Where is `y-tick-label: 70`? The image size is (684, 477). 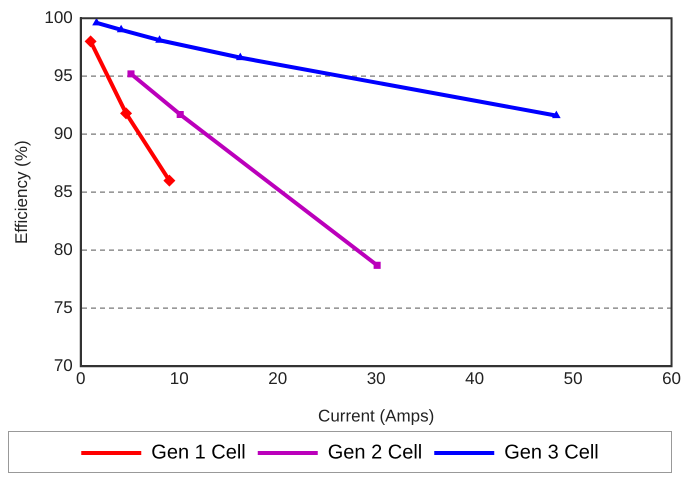
y-tick-label: 70 is located at coordinates (63, 365).